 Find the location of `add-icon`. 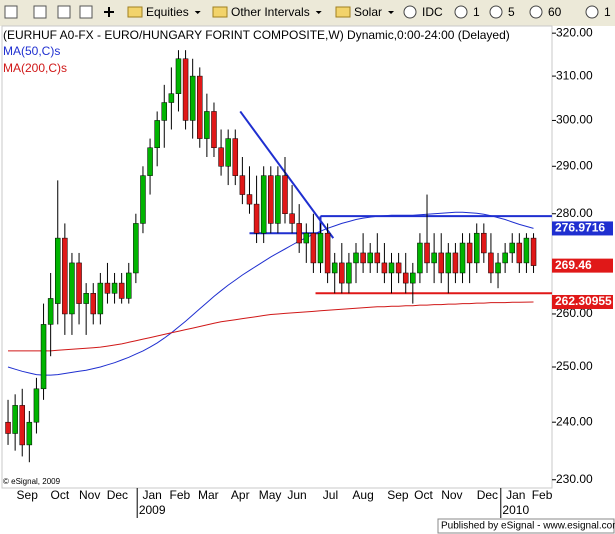

add-icon is located at coordinates (109, 12).